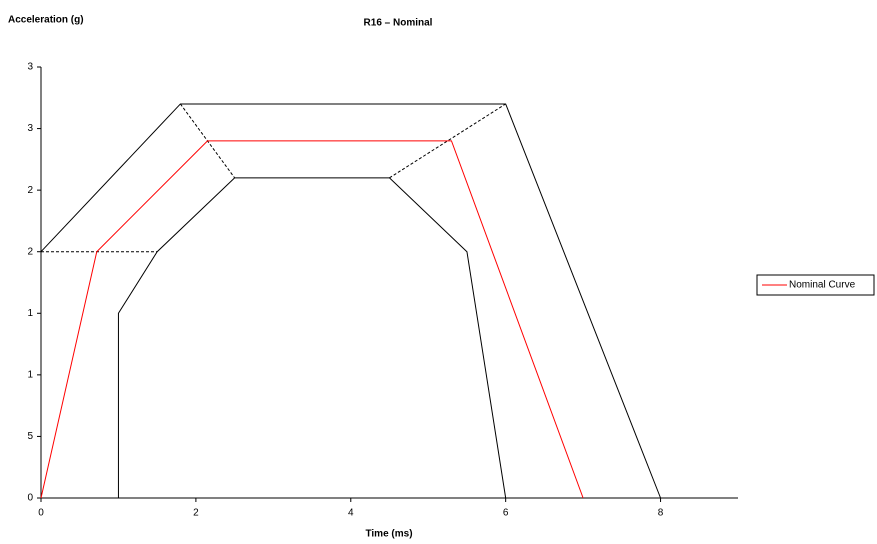 This screenshot has height=544, width=877. I want to click on x-tick-label: 8, so click(661, 513).